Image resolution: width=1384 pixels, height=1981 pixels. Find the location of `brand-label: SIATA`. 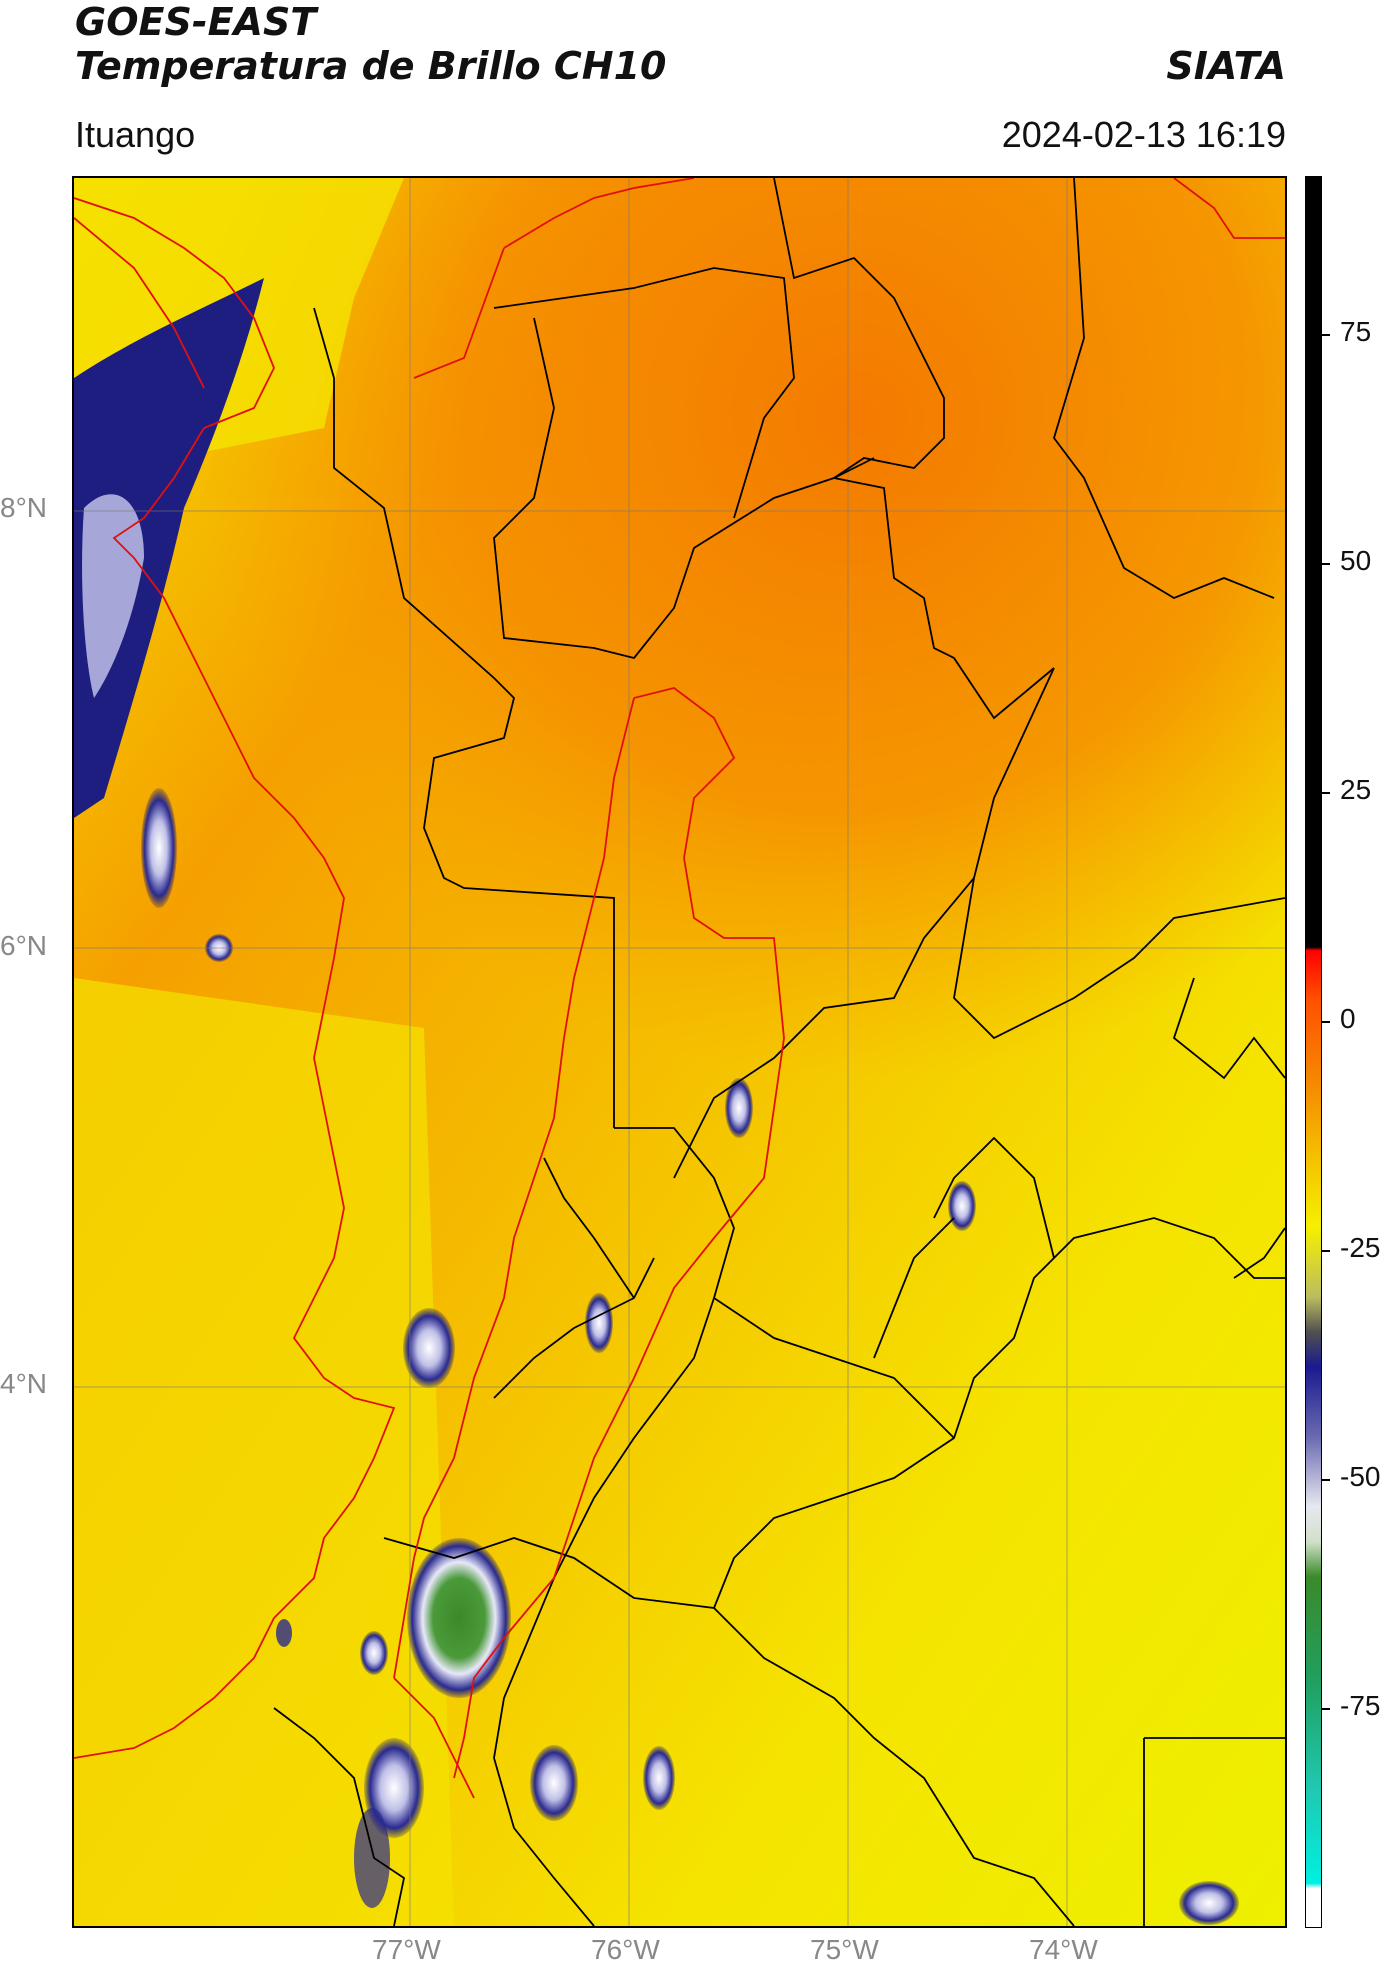

brand-label: SIATA is located at coordinates (1226, 66).